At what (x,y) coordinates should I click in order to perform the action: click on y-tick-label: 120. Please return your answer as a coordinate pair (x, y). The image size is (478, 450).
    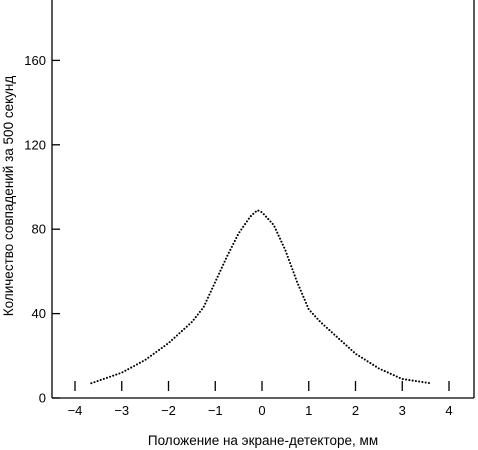
    Looking at the image, I should click on (35, 144).